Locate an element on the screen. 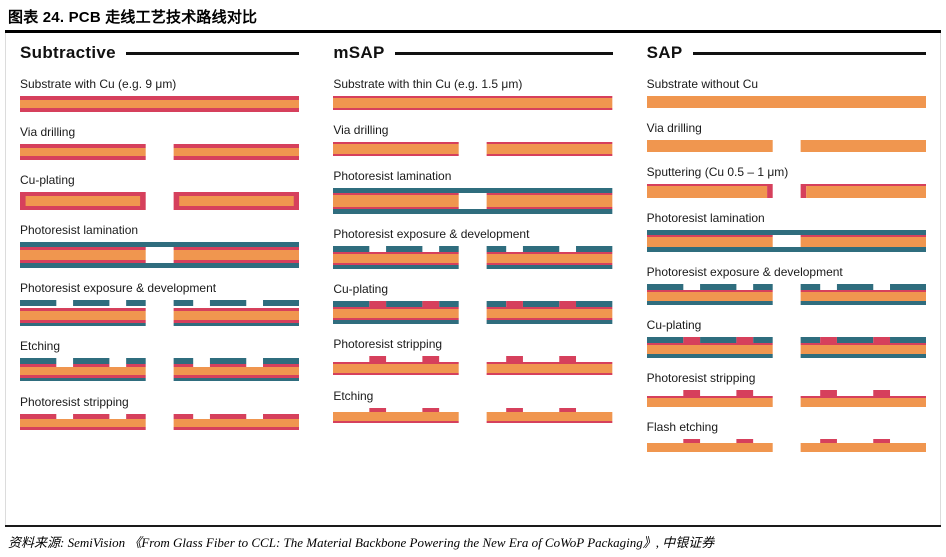 The width and height of the screenshot is (946, 557). column-header: Subtractive is located at coordinates (160, 53).